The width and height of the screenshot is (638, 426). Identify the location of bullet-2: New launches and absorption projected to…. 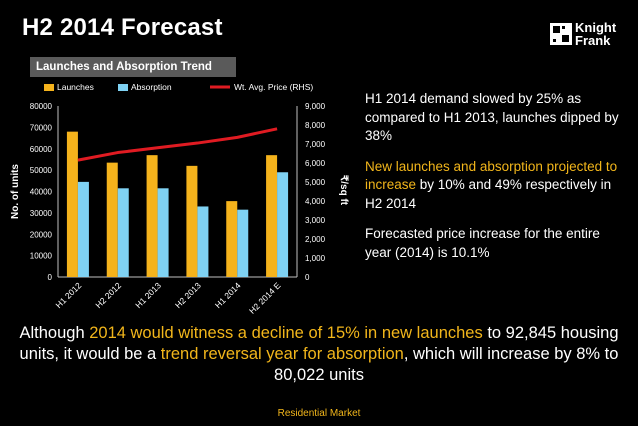
(496, 186).